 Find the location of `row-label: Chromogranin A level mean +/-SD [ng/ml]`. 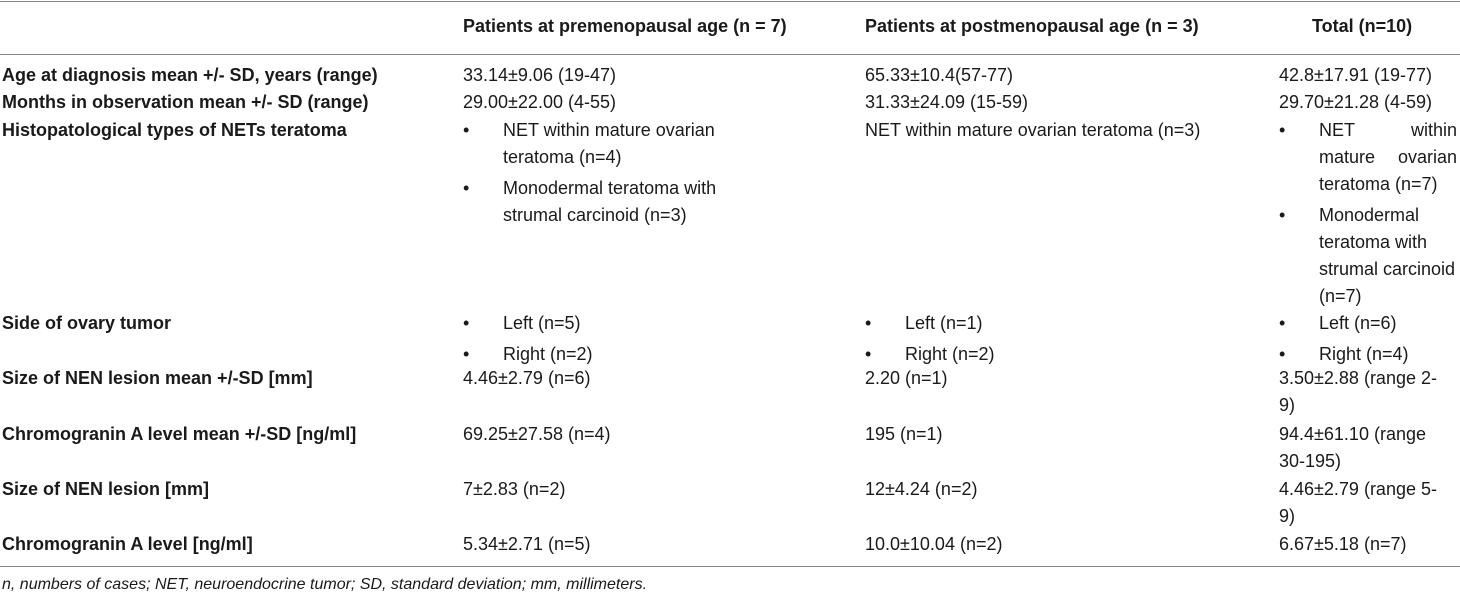

row-label: Chromogranin A level mean +/-SD [ng/ml] is located at coordinates (179, 434).